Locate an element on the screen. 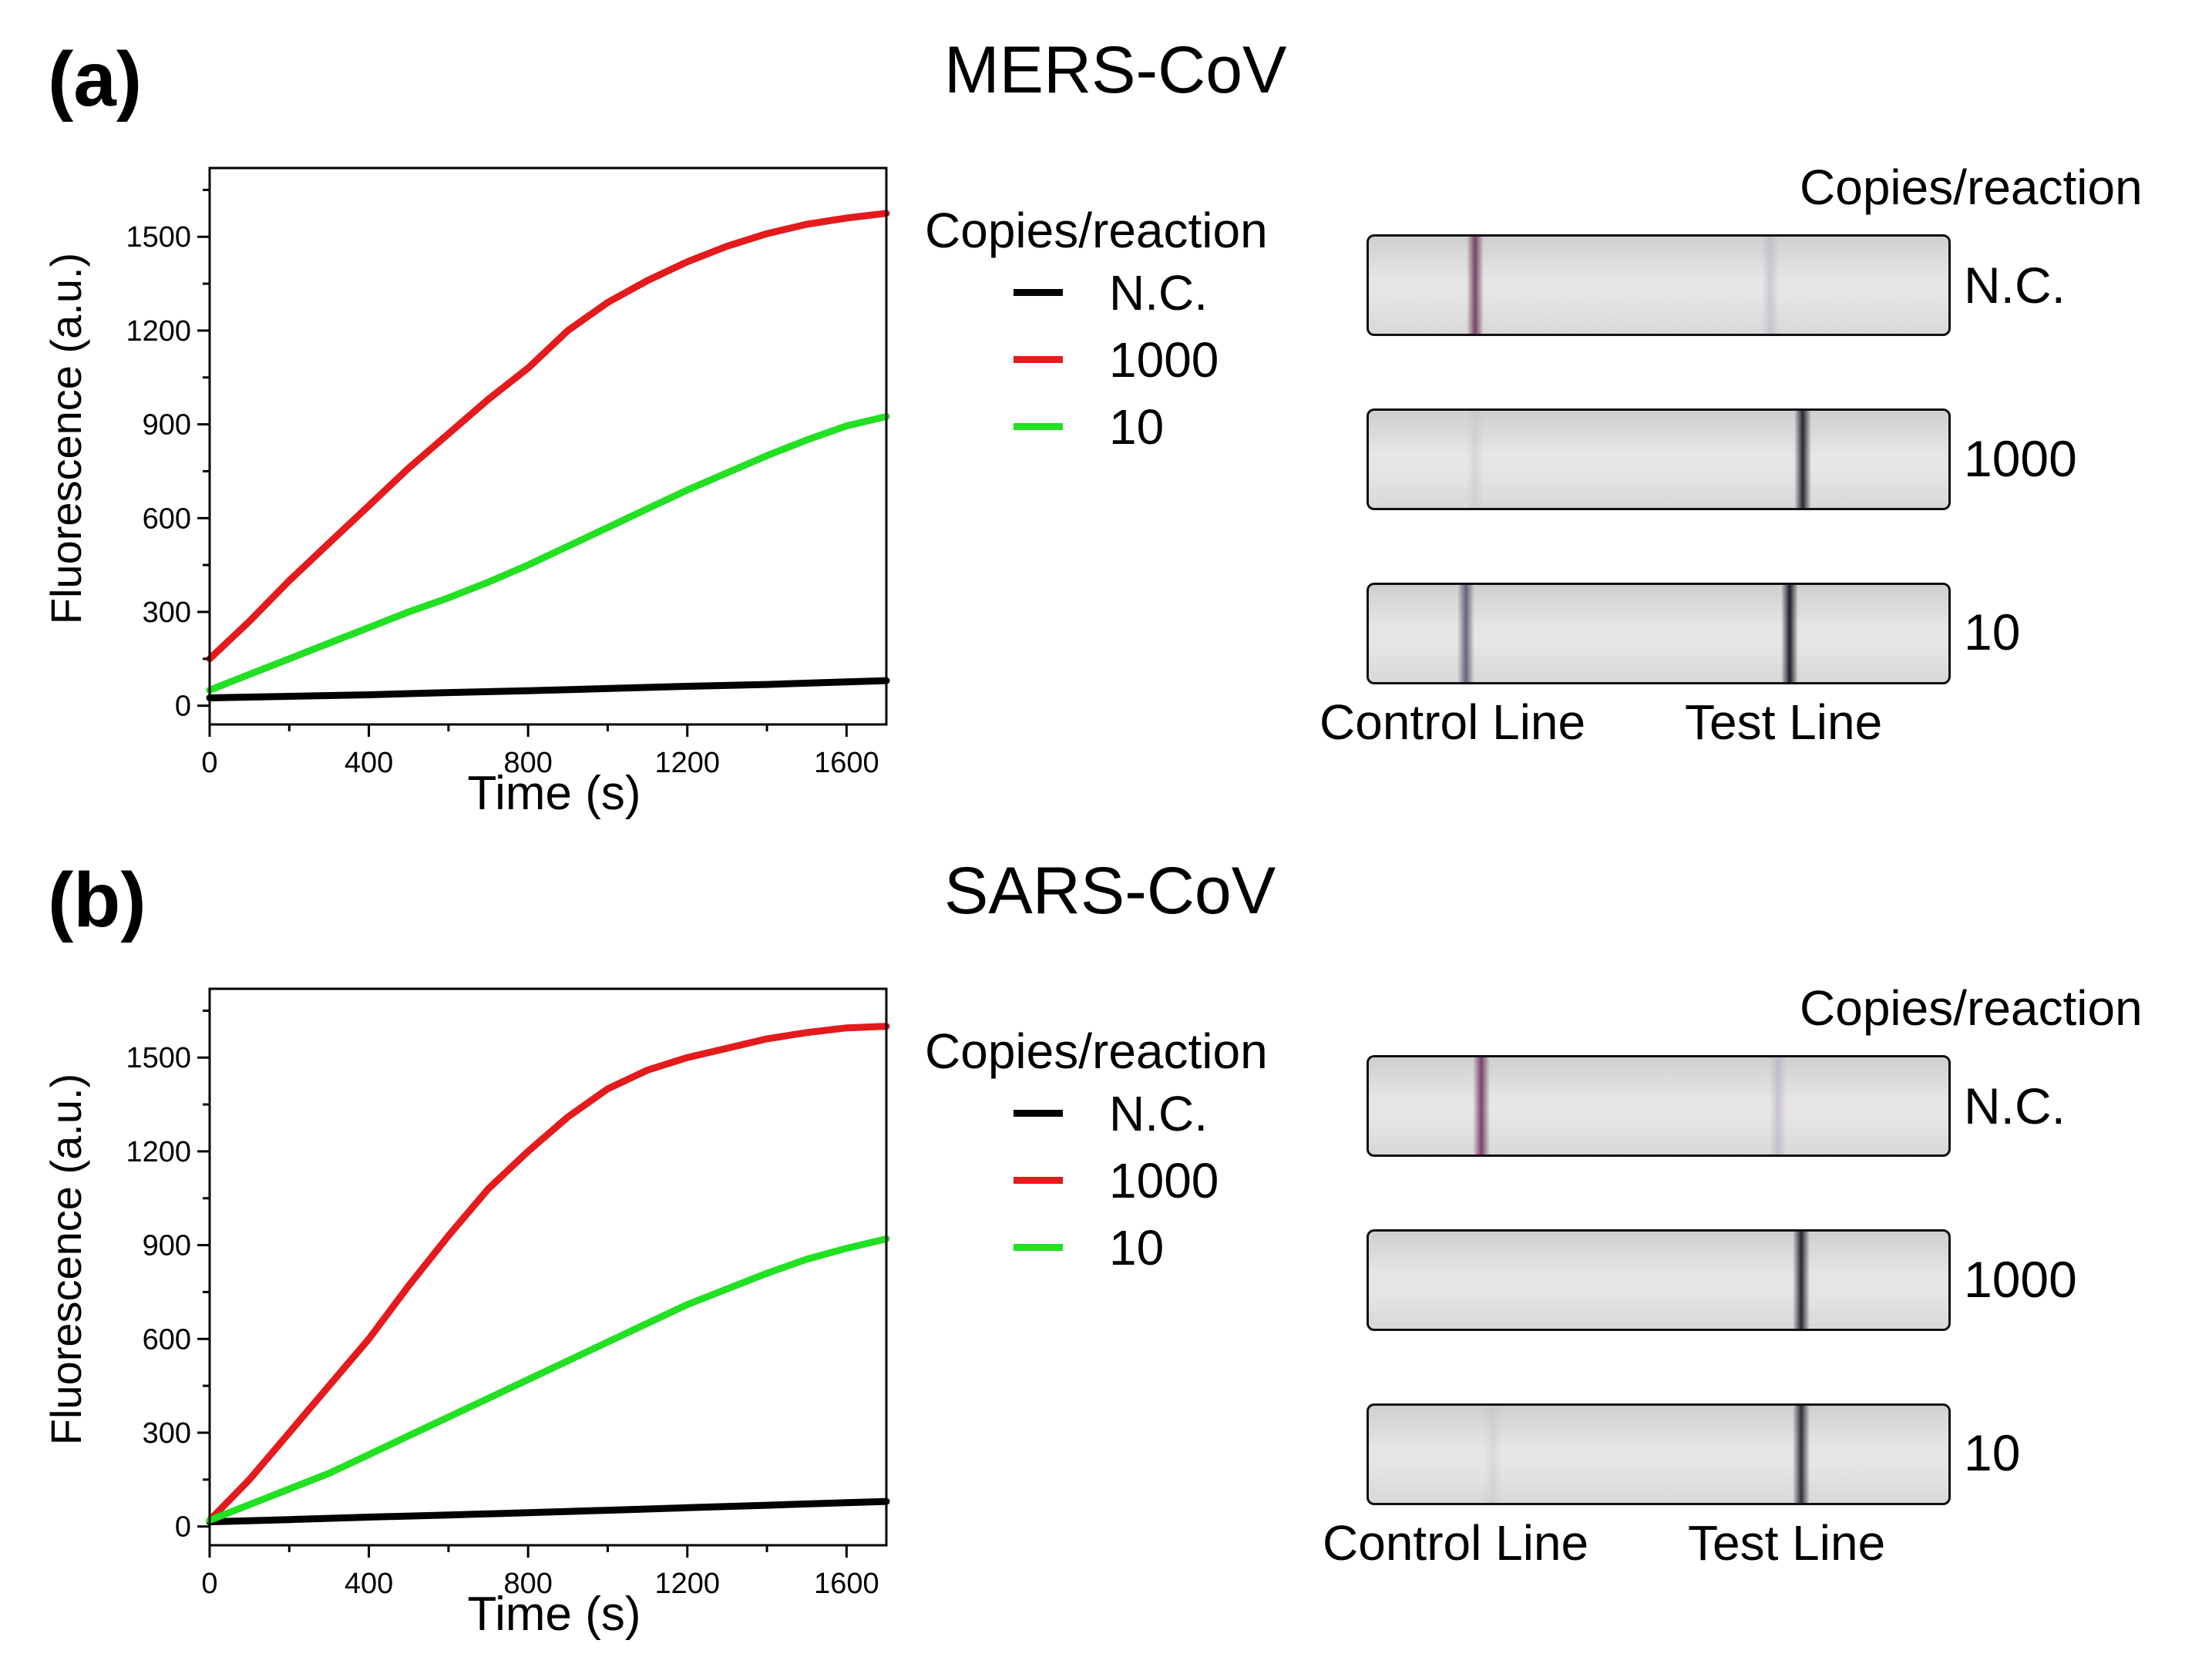  chart-title: SARS-CoV is located at coordinates (1110, 891).